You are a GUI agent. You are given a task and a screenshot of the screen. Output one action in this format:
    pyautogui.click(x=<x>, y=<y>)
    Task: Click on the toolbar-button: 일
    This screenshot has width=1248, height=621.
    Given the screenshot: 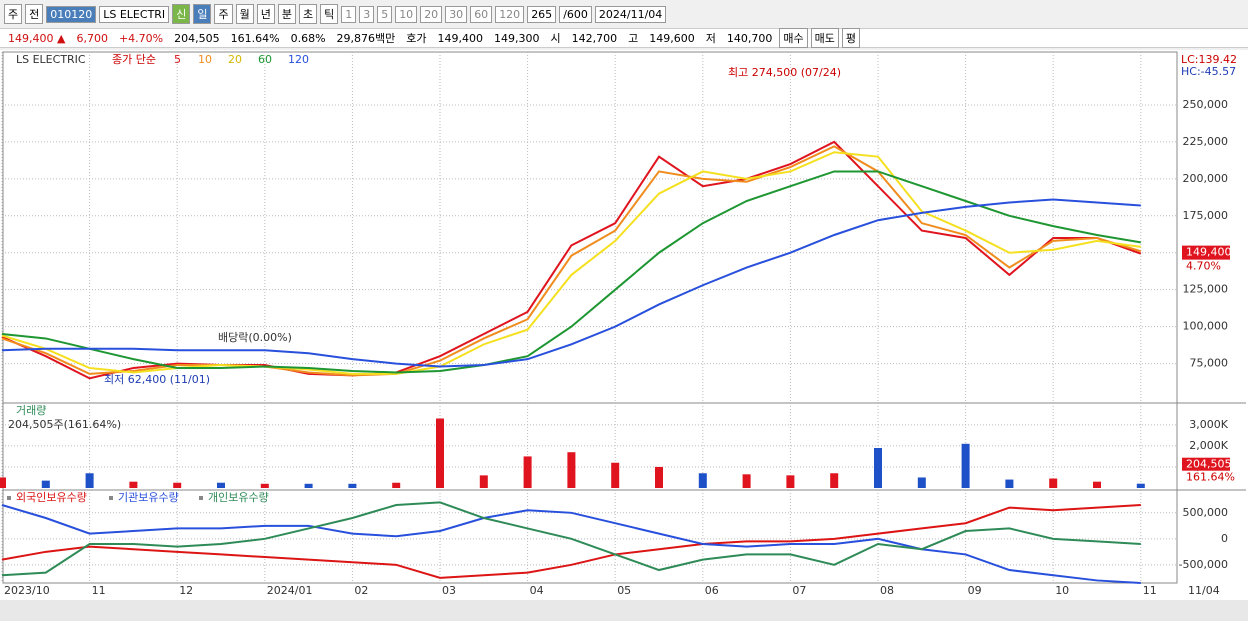 What is the action you would take?
    pyautogui.click(x=202, y=14)
    